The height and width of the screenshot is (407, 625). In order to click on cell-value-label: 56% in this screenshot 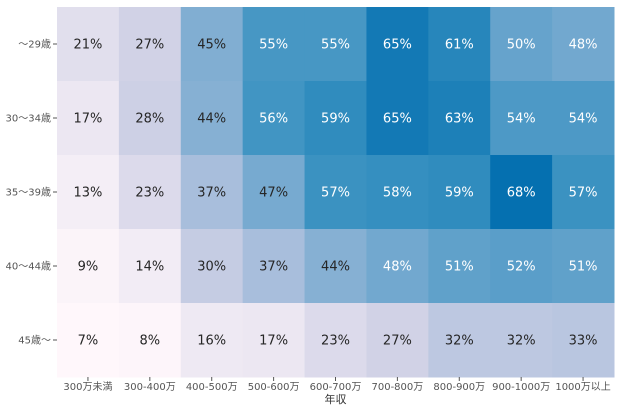, I will do `click(273, 119)`.